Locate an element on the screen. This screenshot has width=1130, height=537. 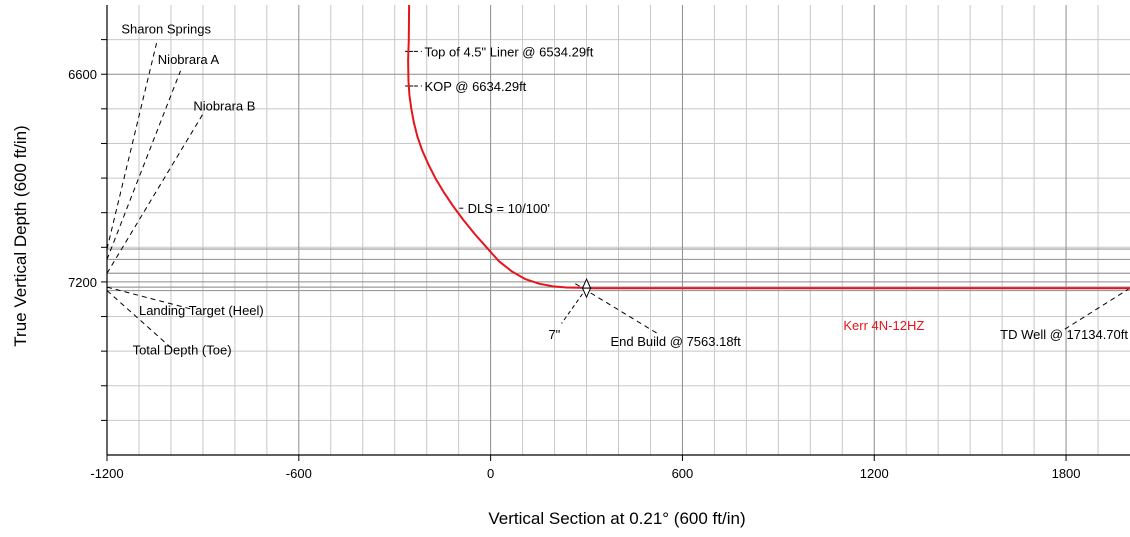
well-name-label: Kerr 4N-12HZ is located at coordinates (883, 325).